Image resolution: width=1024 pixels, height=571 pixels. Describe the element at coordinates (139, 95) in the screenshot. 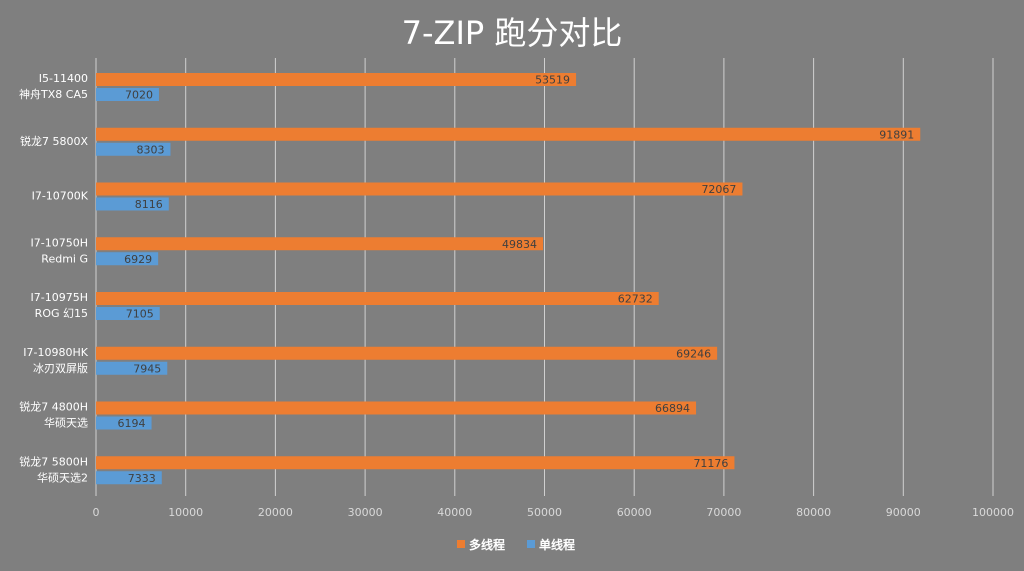

I see `data-label-single-0: 7020` at that location.